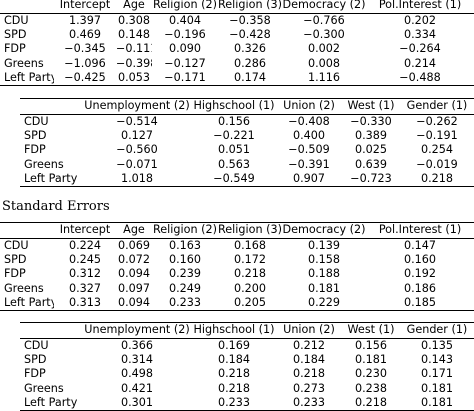  What do you see at coordinates (437, 345) in the screenshot?
I see `table-cell: 0.135` at bounding box center [437, 345].